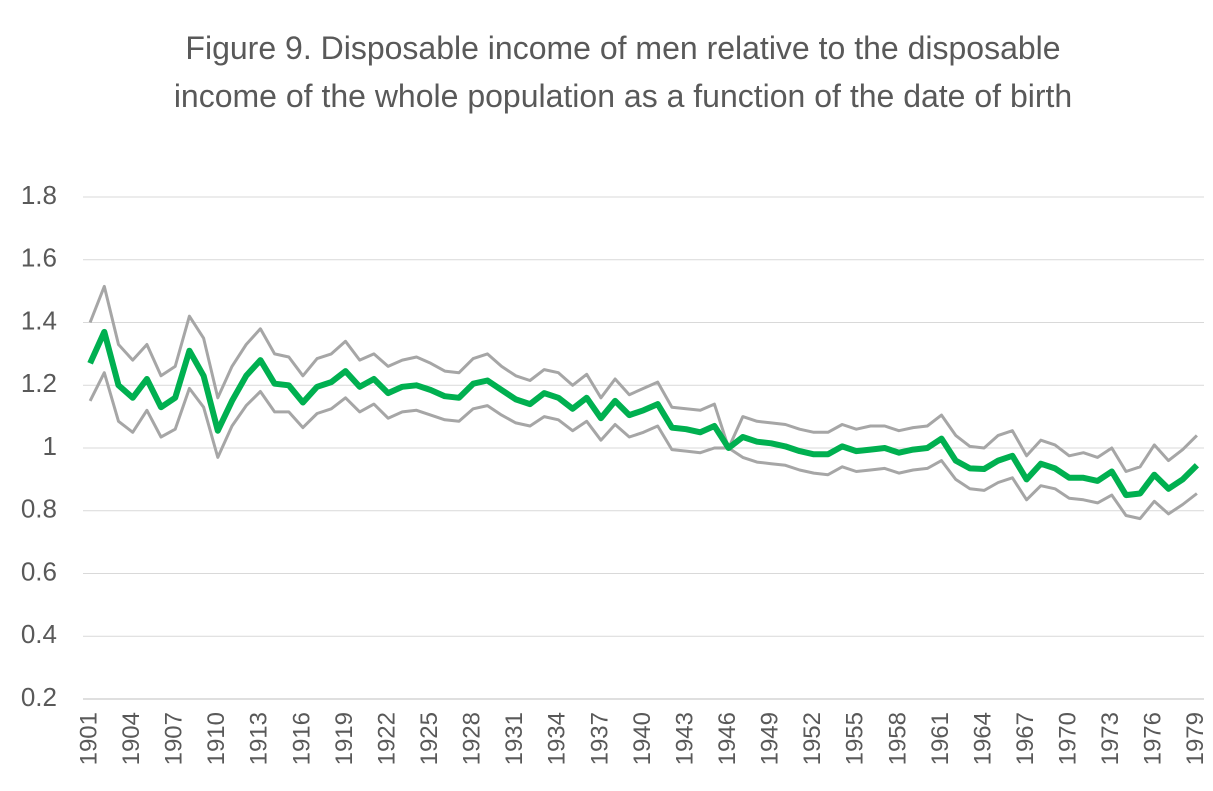  What do you see at coordinates (1195, 738) in the screenshot?
I see `x-tick-label: 1979` at bounding box center [1195, 738].